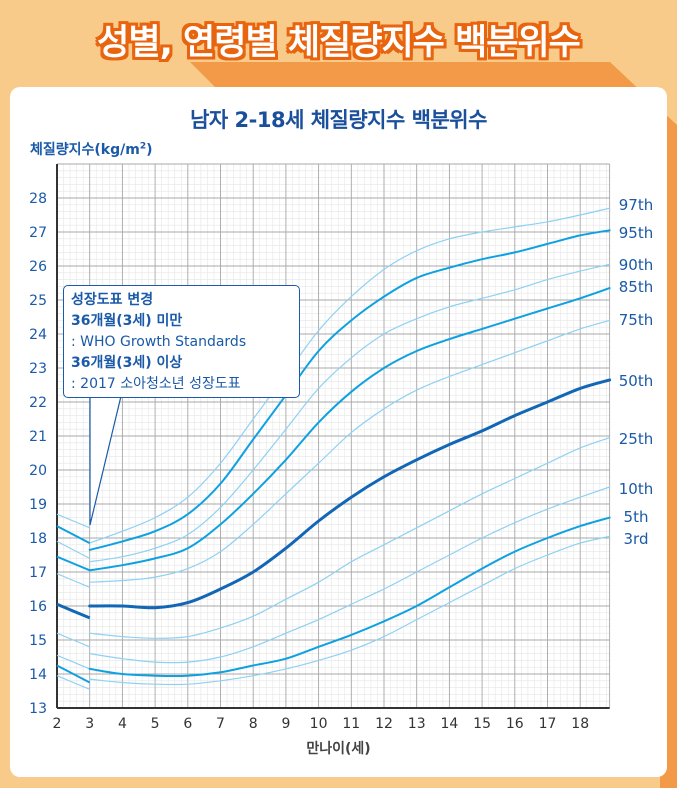 The width and height of the screenshot is (677, 788). I want to click on who-curve-3rd, so click(73, 682).